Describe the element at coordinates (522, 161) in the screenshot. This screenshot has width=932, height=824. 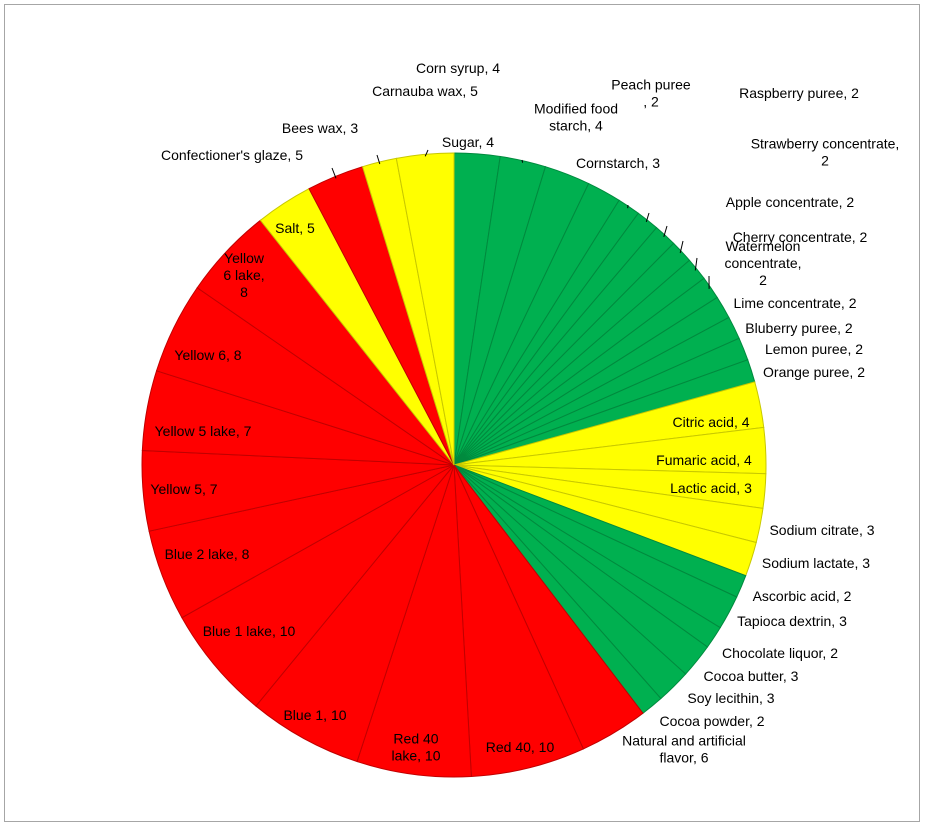
I see `leader-line-corn-syrup` at that location.